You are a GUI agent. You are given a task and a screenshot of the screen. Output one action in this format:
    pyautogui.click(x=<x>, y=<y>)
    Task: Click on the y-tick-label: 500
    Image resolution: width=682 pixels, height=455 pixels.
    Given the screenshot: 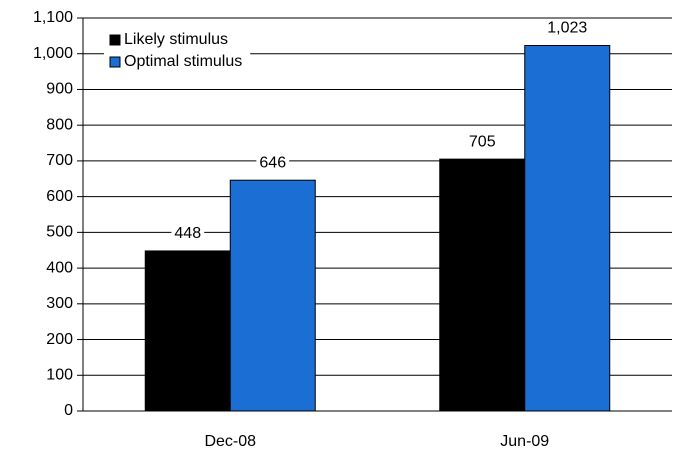 What is the action you would take?
    pyautogui.click(x=59, y=232)
    